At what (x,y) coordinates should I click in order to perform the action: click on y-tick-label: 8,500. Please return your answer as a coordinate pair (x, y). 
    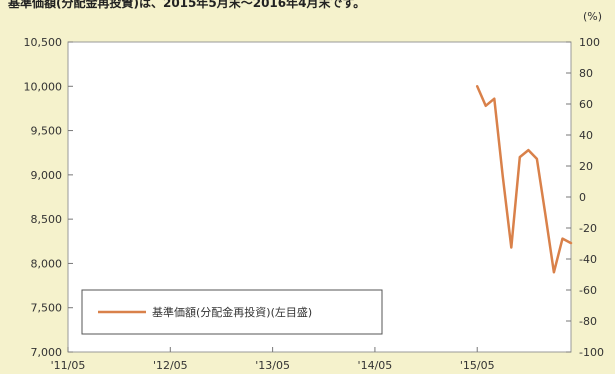
    Looking at the image, I should click on (47, 219).